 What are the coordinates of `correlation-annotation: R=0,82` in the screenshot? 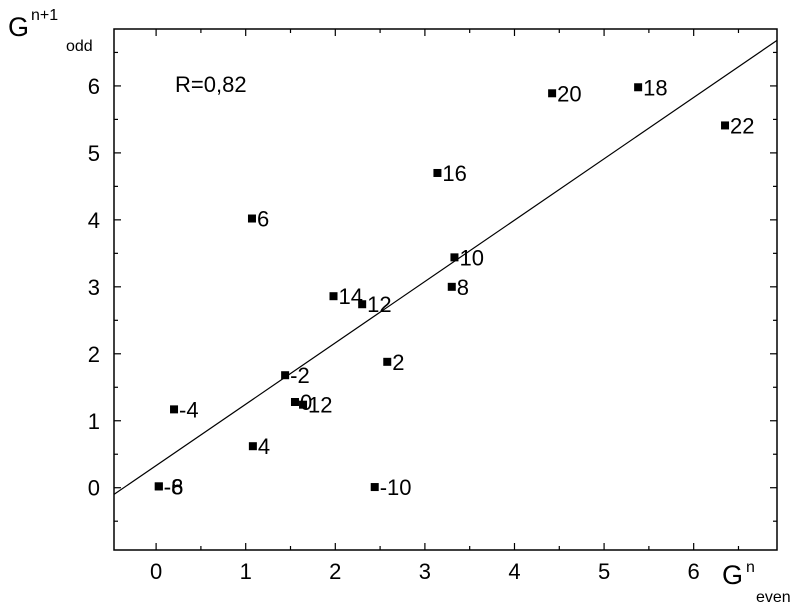 It's located at (211, 84).